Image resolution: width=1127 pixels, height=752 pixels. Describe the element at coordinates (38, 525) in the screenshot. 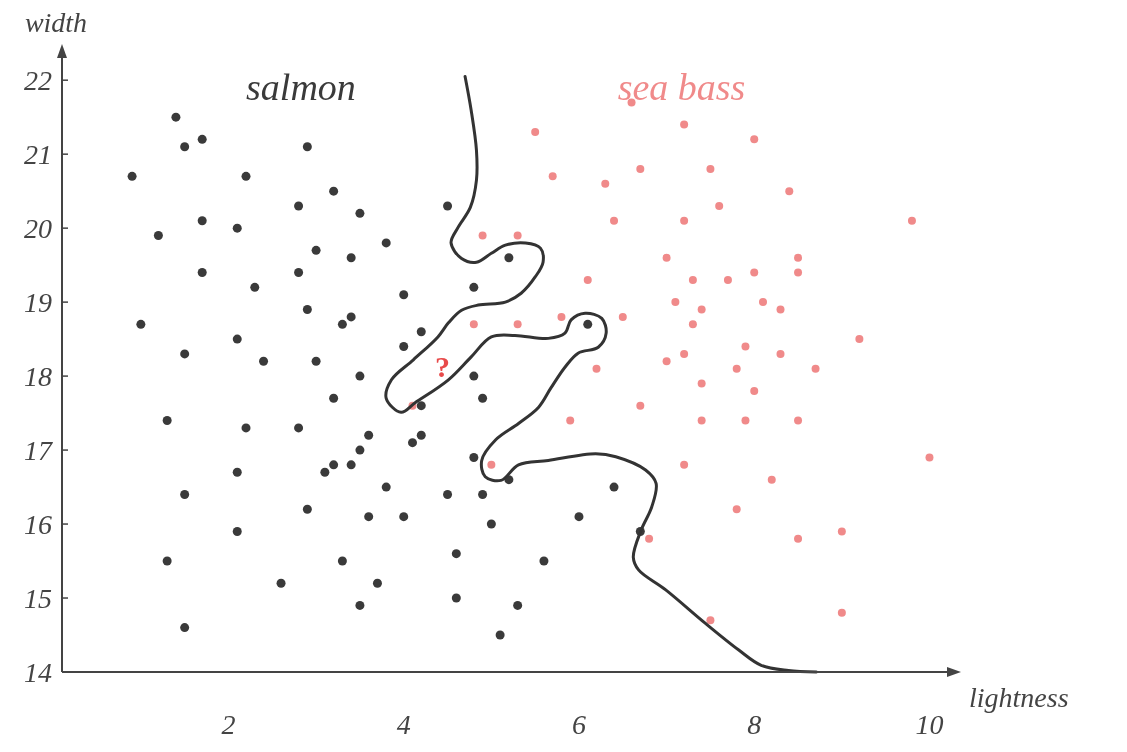

I see `y-tick-label: 16` at that location.